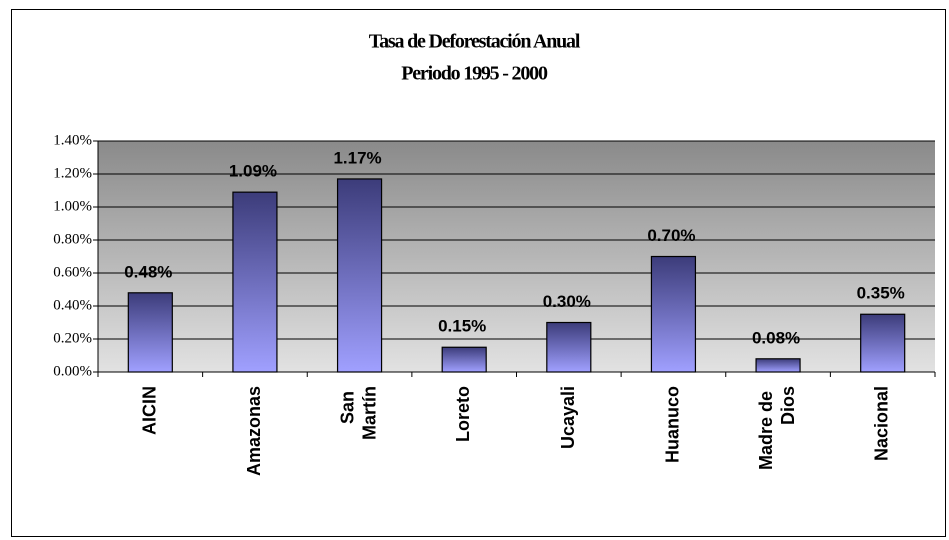  What do you see at coordinates (358, 413) in the screenshot?
I see `x-tick-label: San Martín` at bounding box center [358, 413].